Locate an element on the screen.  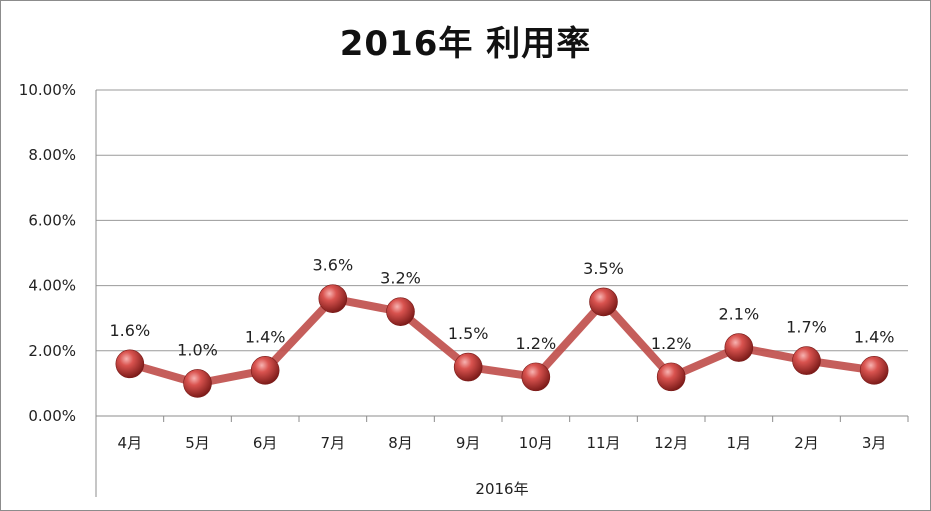
data-label: 1.0% is located at coordinates (197, 349).